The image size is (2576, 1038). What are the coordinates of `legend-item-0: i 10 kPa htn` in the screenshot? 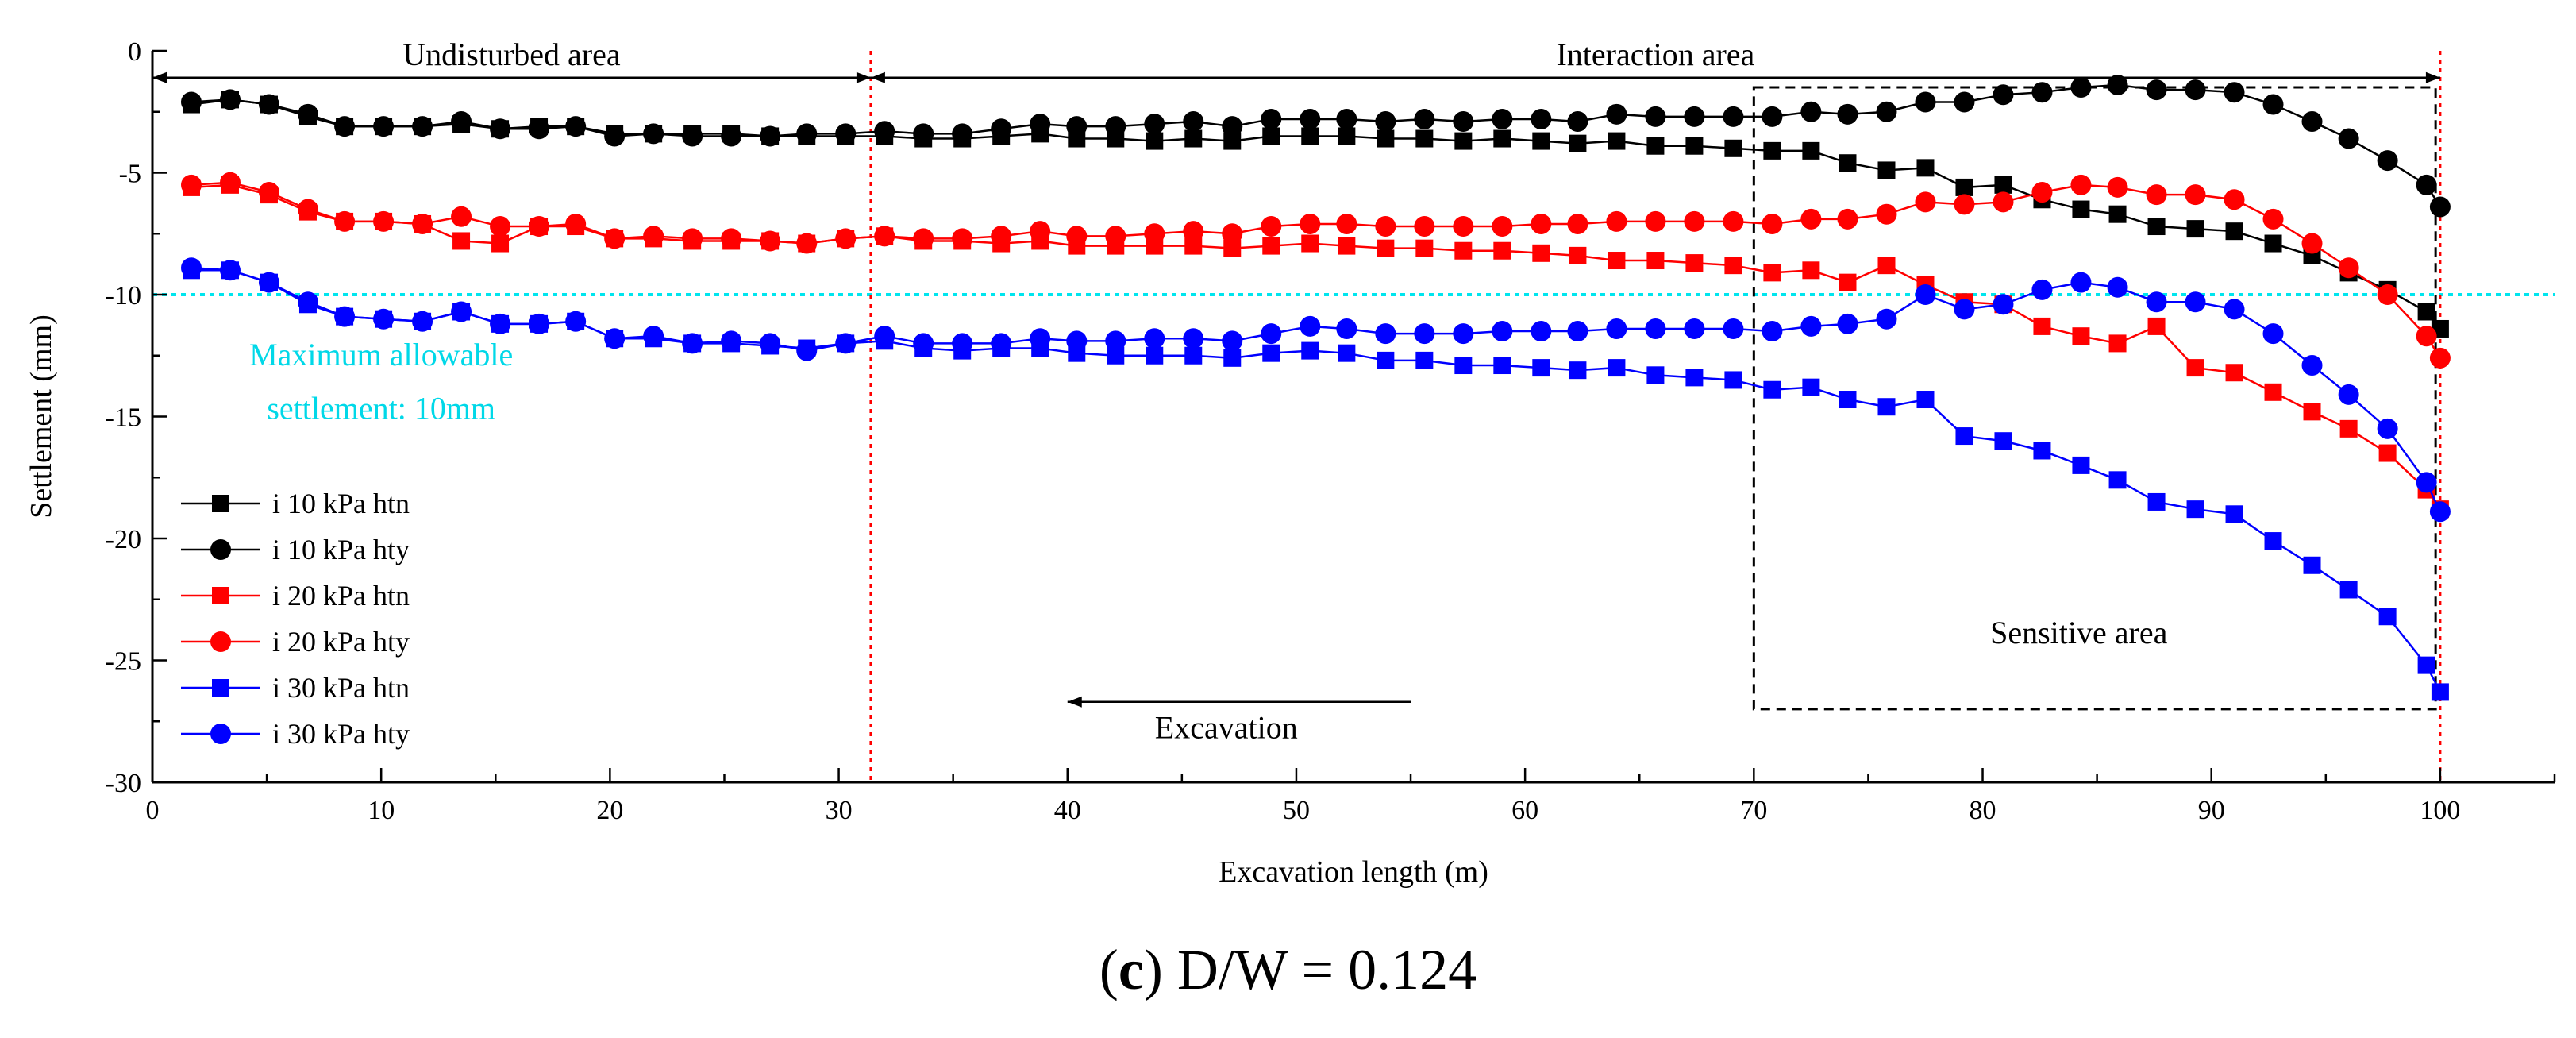 It's located at (295, 504).